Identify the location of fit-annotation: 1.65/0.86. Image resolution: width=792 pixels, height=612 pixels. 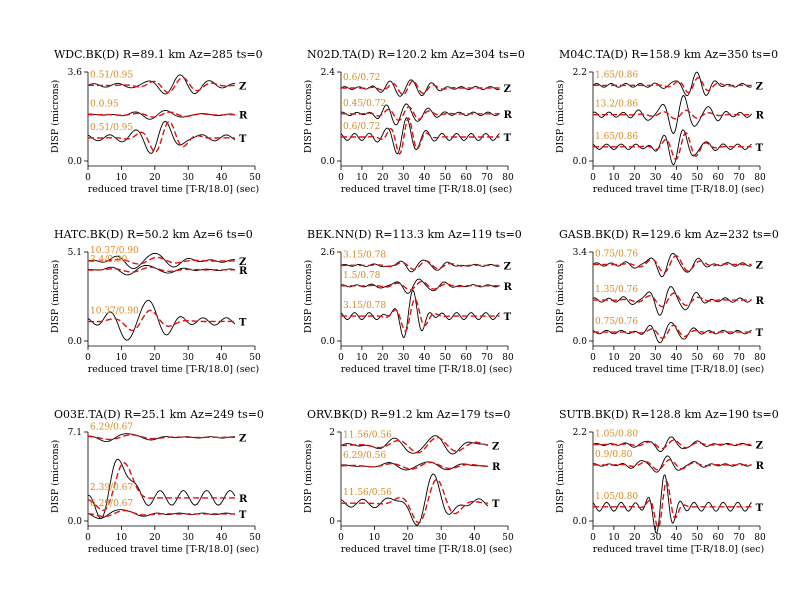
(616, 75).